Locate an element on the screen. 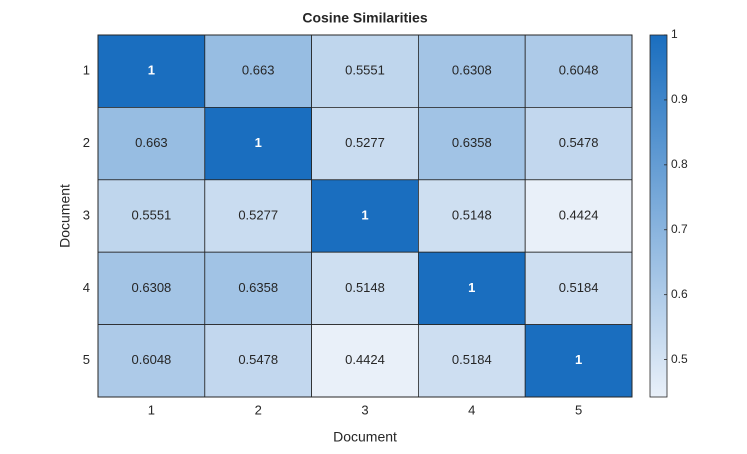 This screenshot has width=747, height=454. y-tick-label: 2 is located at coordinates (86, 142).